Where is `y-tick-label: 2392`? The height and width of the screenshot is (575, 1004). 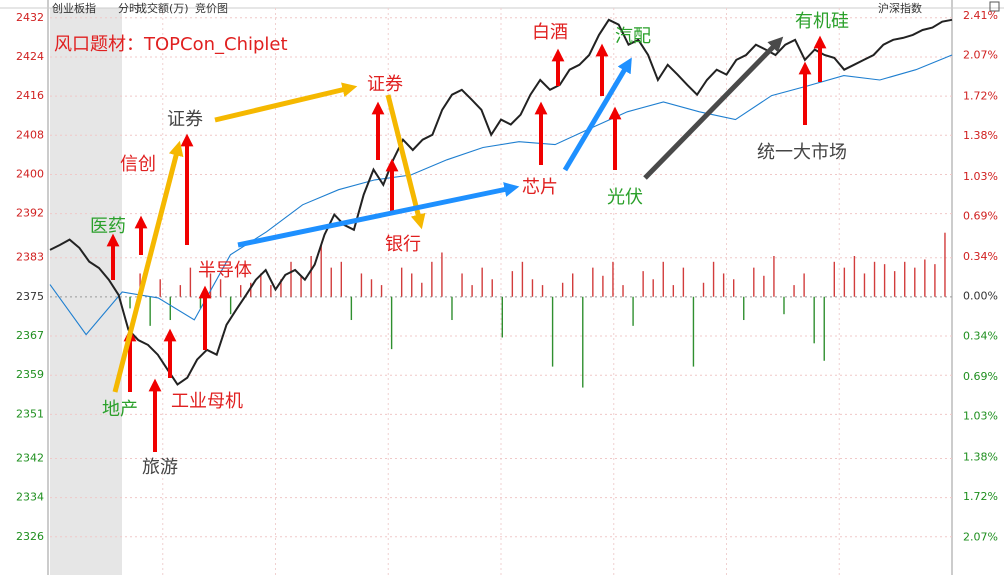 y-tick-label: 2392 is located at coordinates (30, 213).